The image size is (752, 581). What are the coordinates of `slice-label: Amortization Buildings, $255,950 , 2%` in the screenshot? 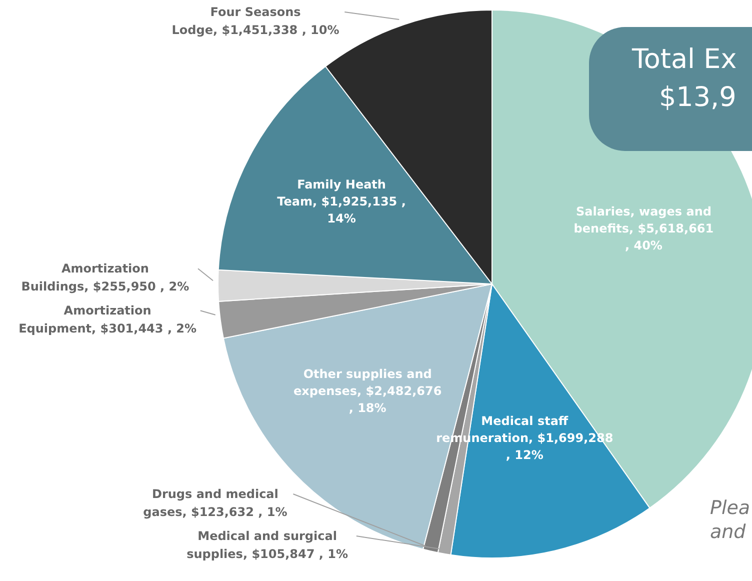 It's located at (105, 278).